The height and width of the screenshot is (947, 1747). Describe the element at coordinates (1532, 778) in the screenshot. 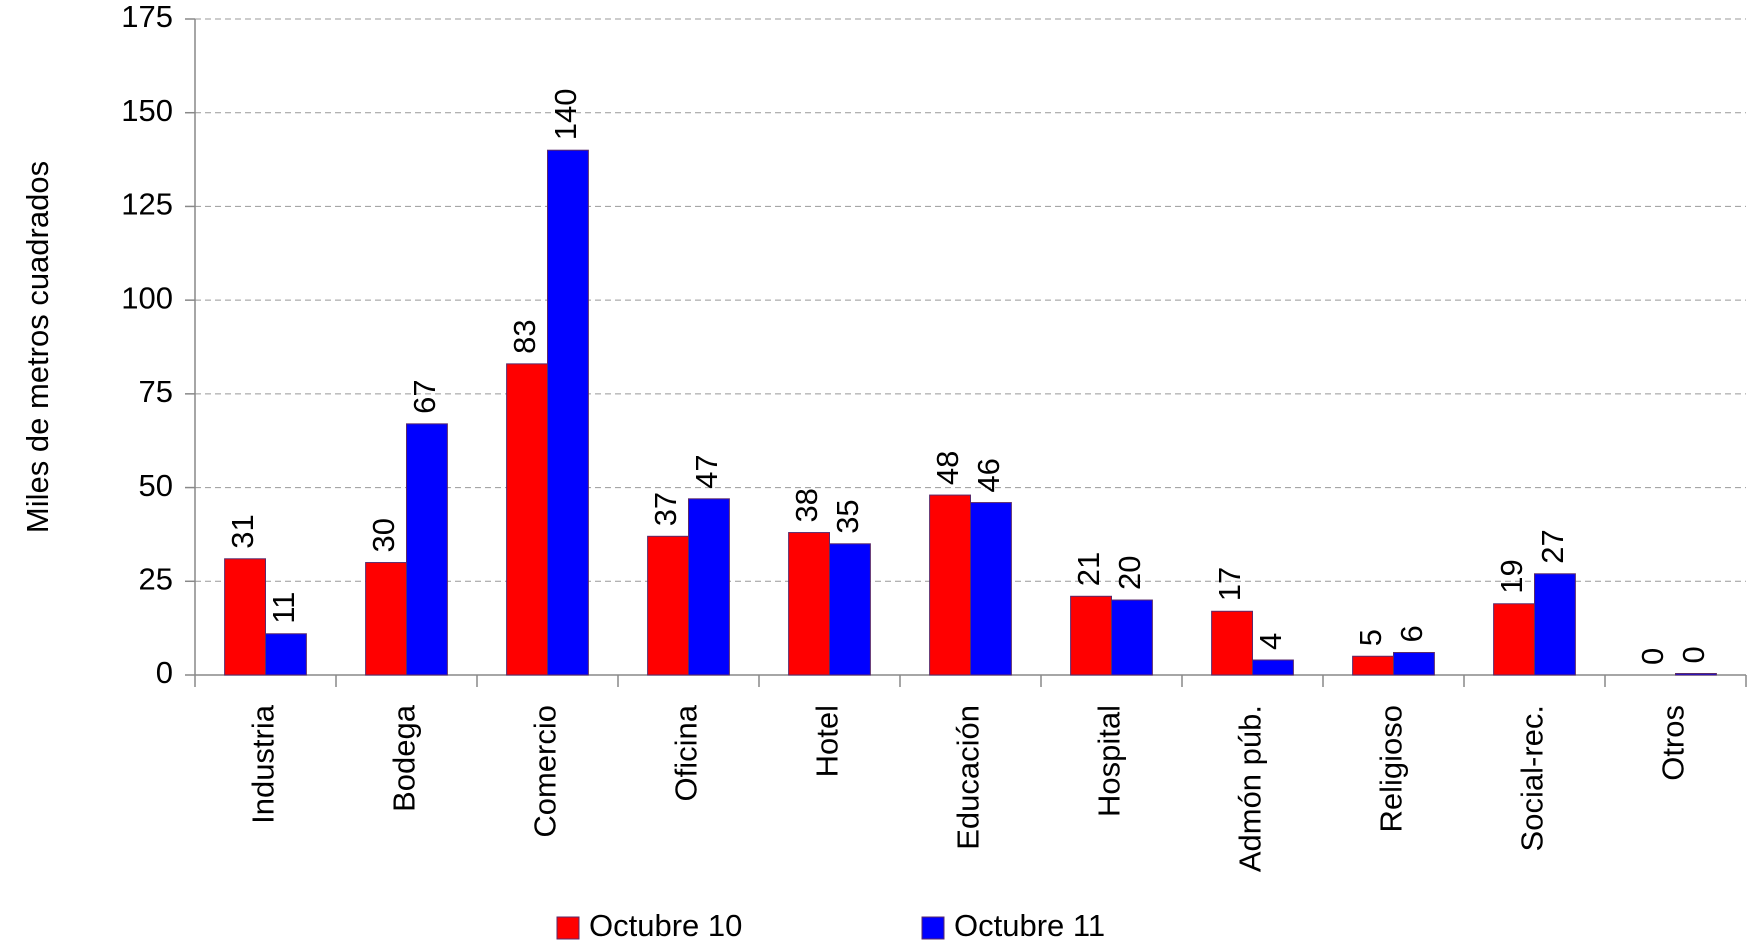

I see `x-tick-label: Social-rec.` at that location.